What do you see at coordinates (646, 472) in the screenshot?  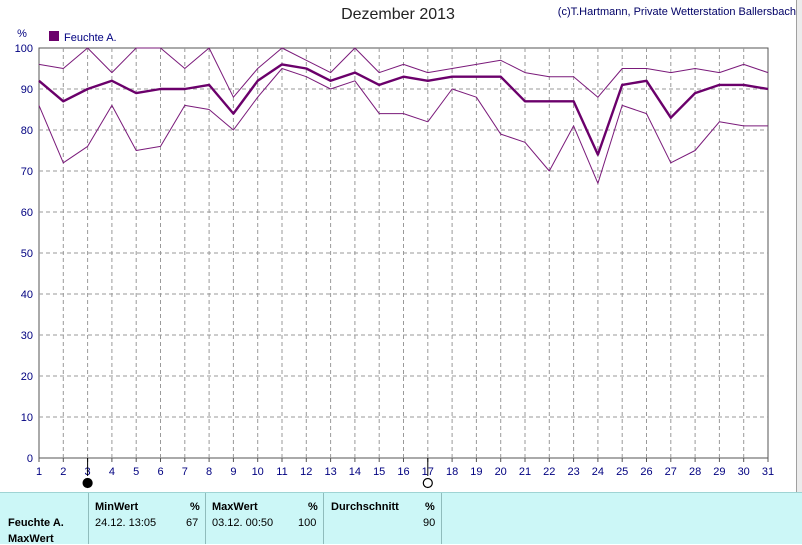 I see `x-tick-label: 26` at bounding box center [646, 472].